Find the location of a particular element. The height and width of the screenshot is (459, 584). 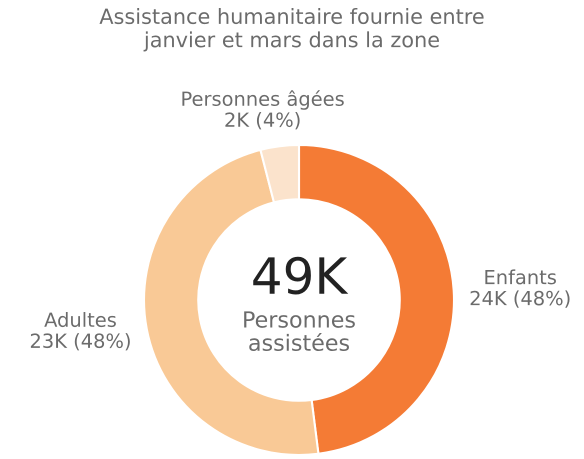

data-label: 24K (48%) is located at coordinates (520, 299).